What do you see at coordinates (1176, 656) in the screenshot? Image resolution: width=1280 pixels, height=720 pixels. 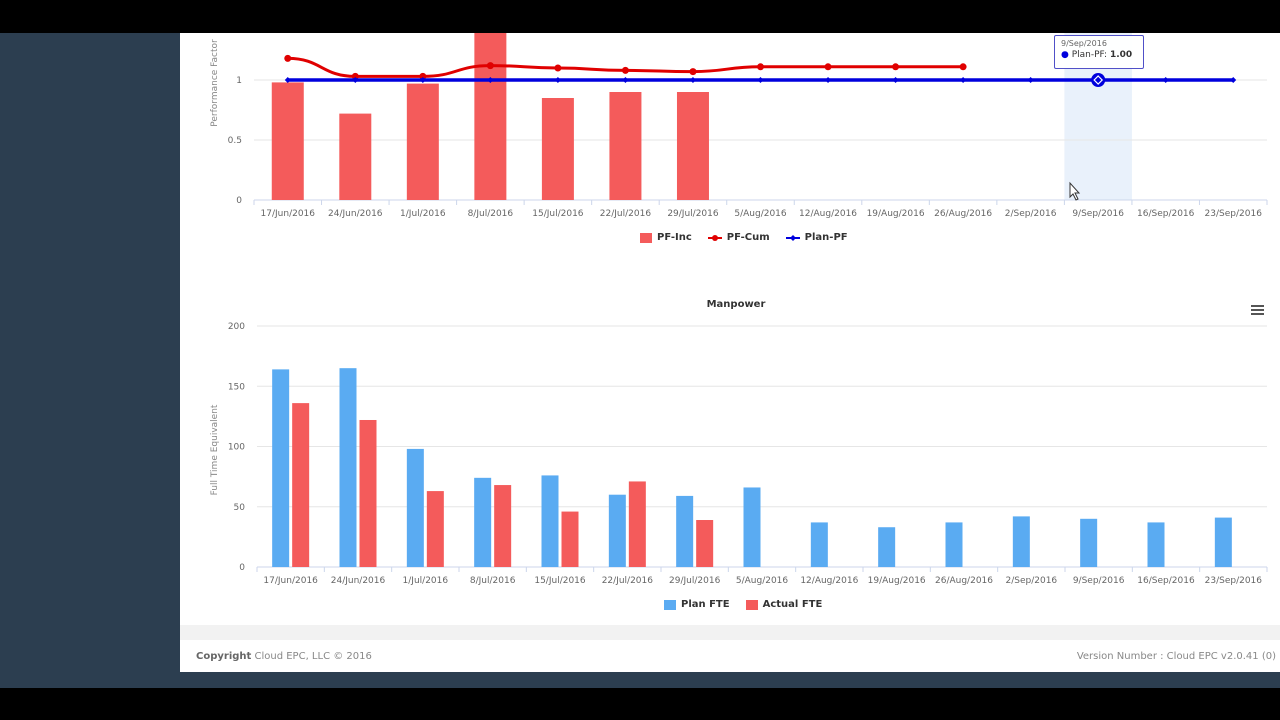 I see `version-number: Version Number : Cloud EPC v2.0.41 (0)` at bounding box center [1176, 656].